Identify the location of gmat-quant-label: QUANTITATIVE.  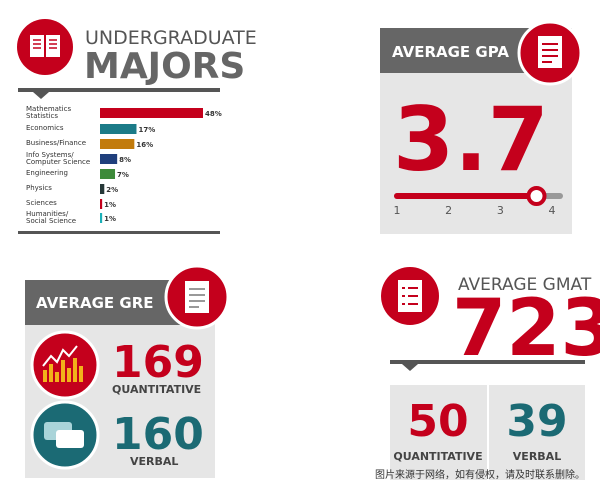
(437, 456).